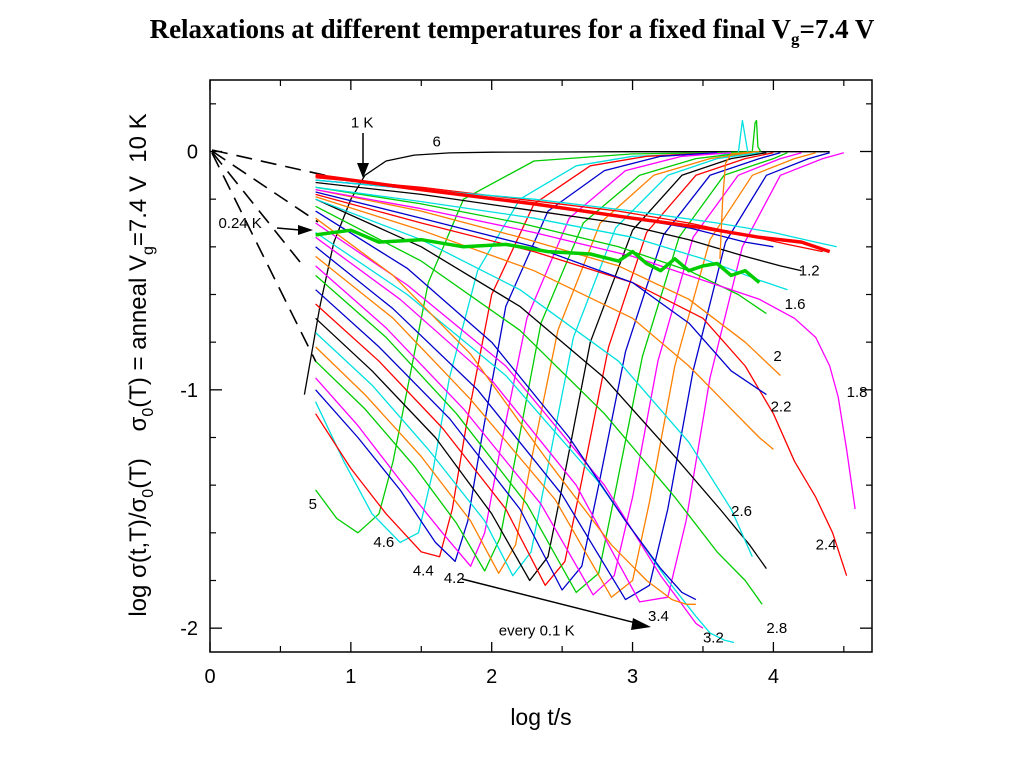 This screenshot has height=768, width=1024. What do you see at coordinates (383, 542) in the screenshot?
I see `annotation-9: 4.6` at bounding box center [383, 542].